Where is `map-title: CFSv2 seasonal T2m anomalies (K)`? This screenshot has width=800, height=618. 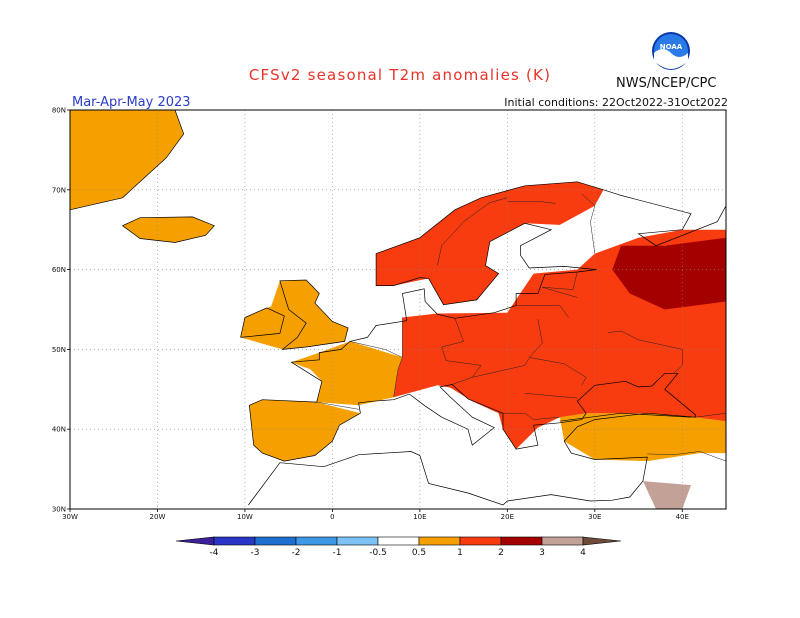 map-title: CFSv2 seasonal T2m anomalies (K) is located at coordinates (400, 75).